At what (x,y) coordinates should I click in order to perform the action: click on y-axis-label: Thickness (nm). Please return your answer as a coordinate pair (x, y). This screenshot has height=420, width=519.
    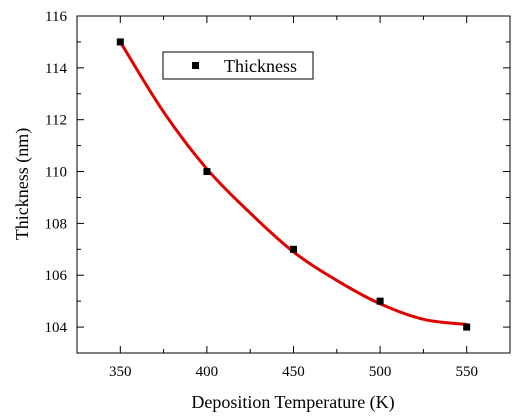
    Looking at the image, I should click on (22, 184).